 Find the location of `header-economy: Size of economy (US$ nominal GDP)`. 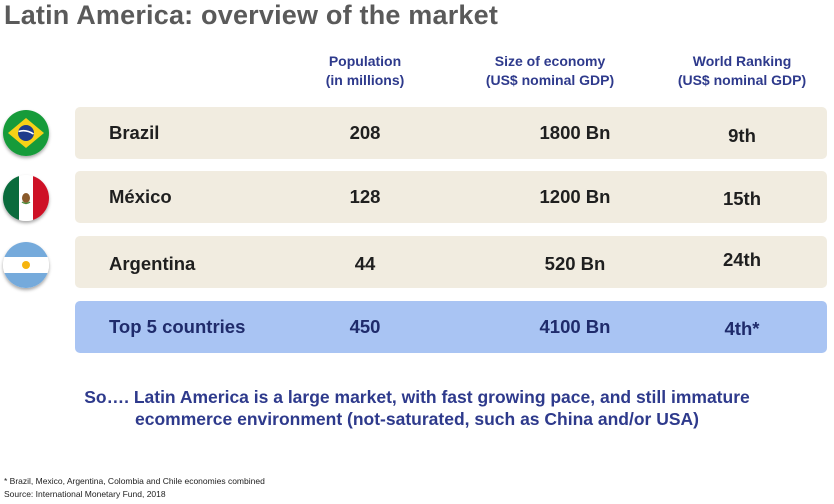

header-economy: Size of economy (US$ nominal GDP) is located at coordinates (550, 71).